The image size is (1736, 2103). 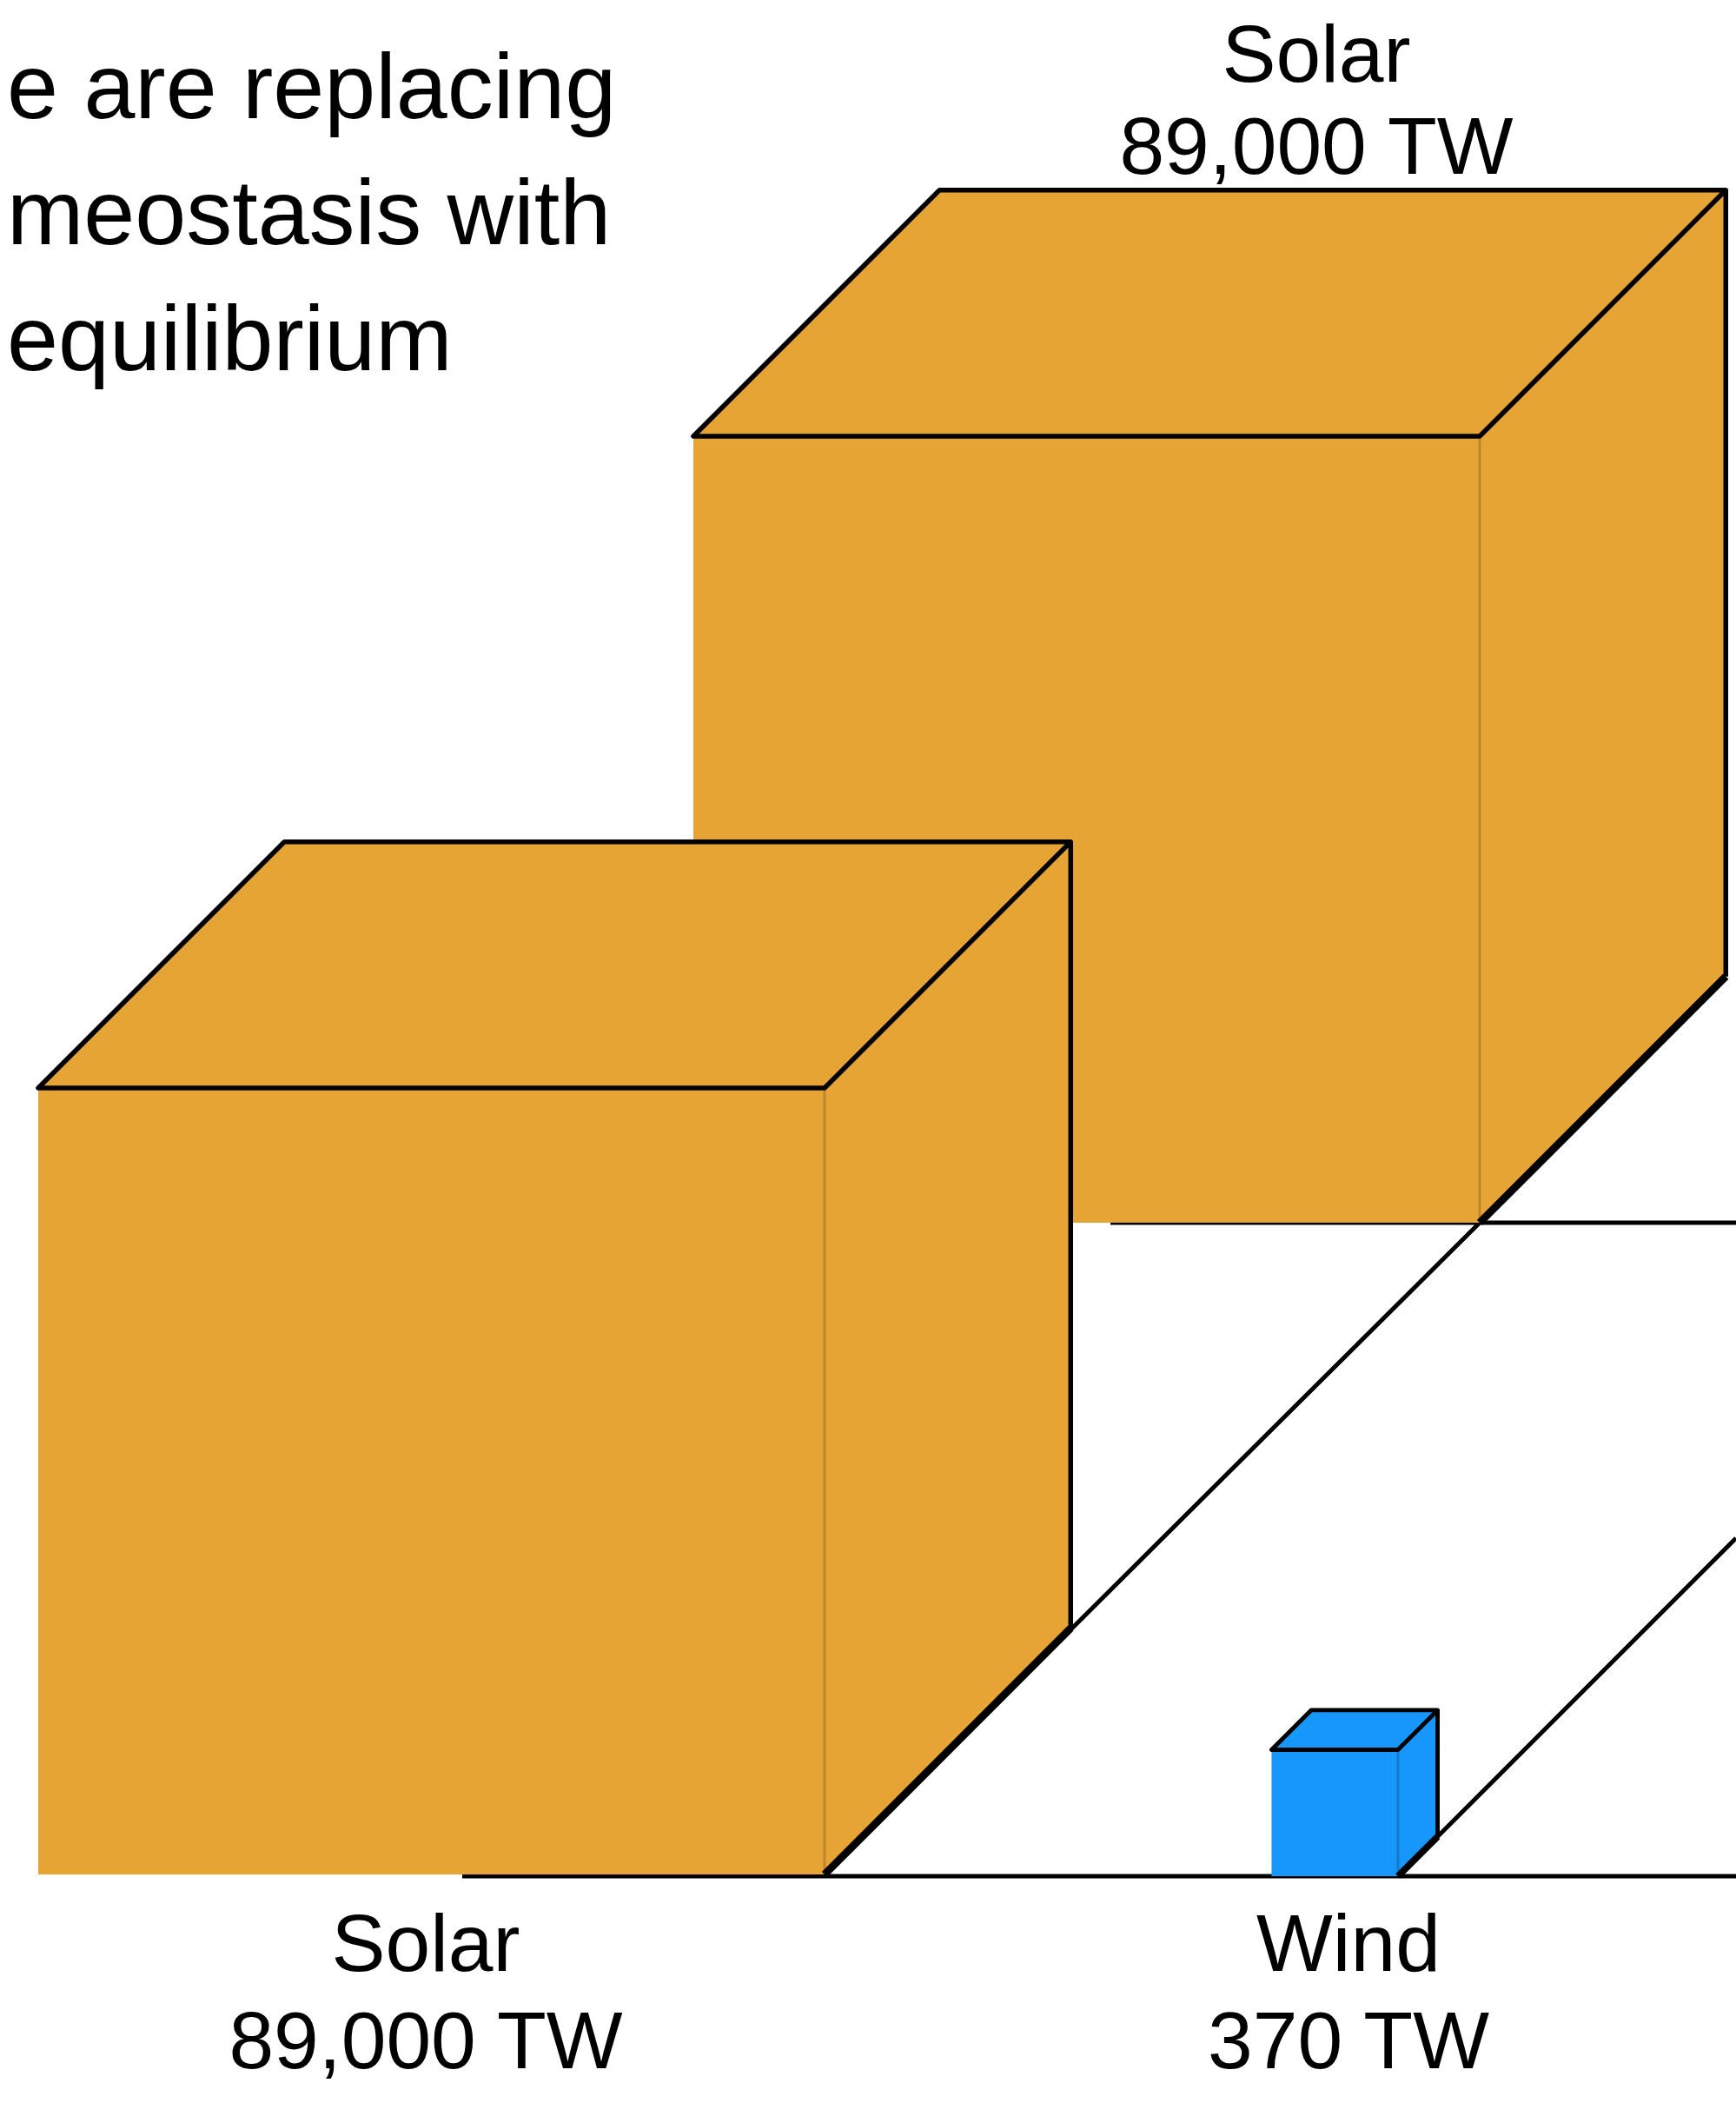 I want to click on text: e are replacing meostasis with equilibrium, so click(x=312, y=212).